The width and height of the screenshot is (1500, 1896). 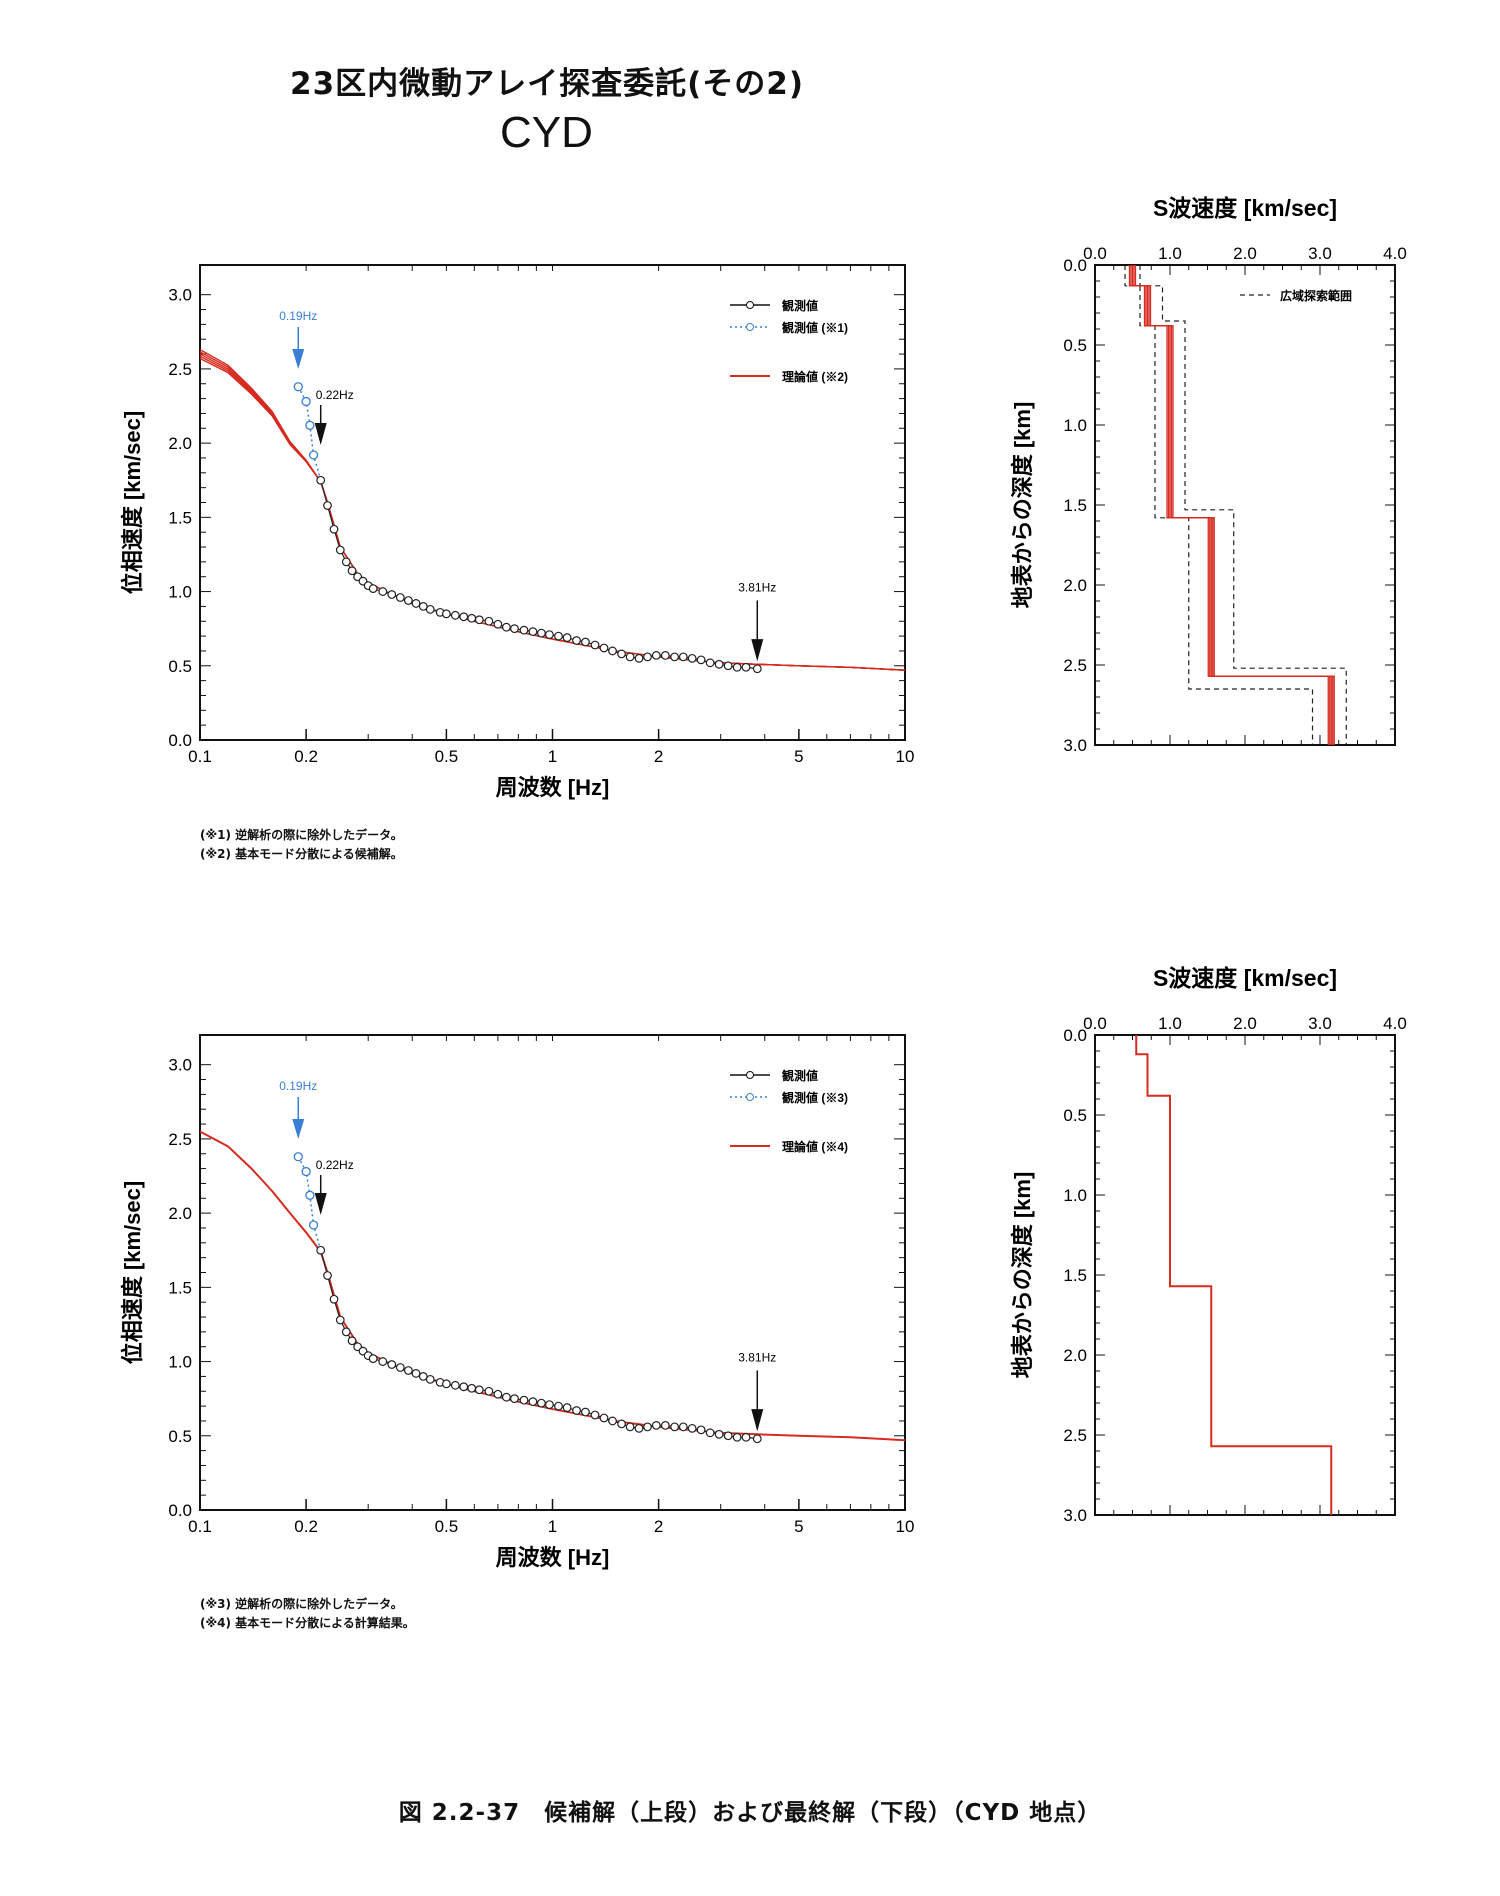 I want to click on legend-label: 観測値, so click(x=800, y=1075).